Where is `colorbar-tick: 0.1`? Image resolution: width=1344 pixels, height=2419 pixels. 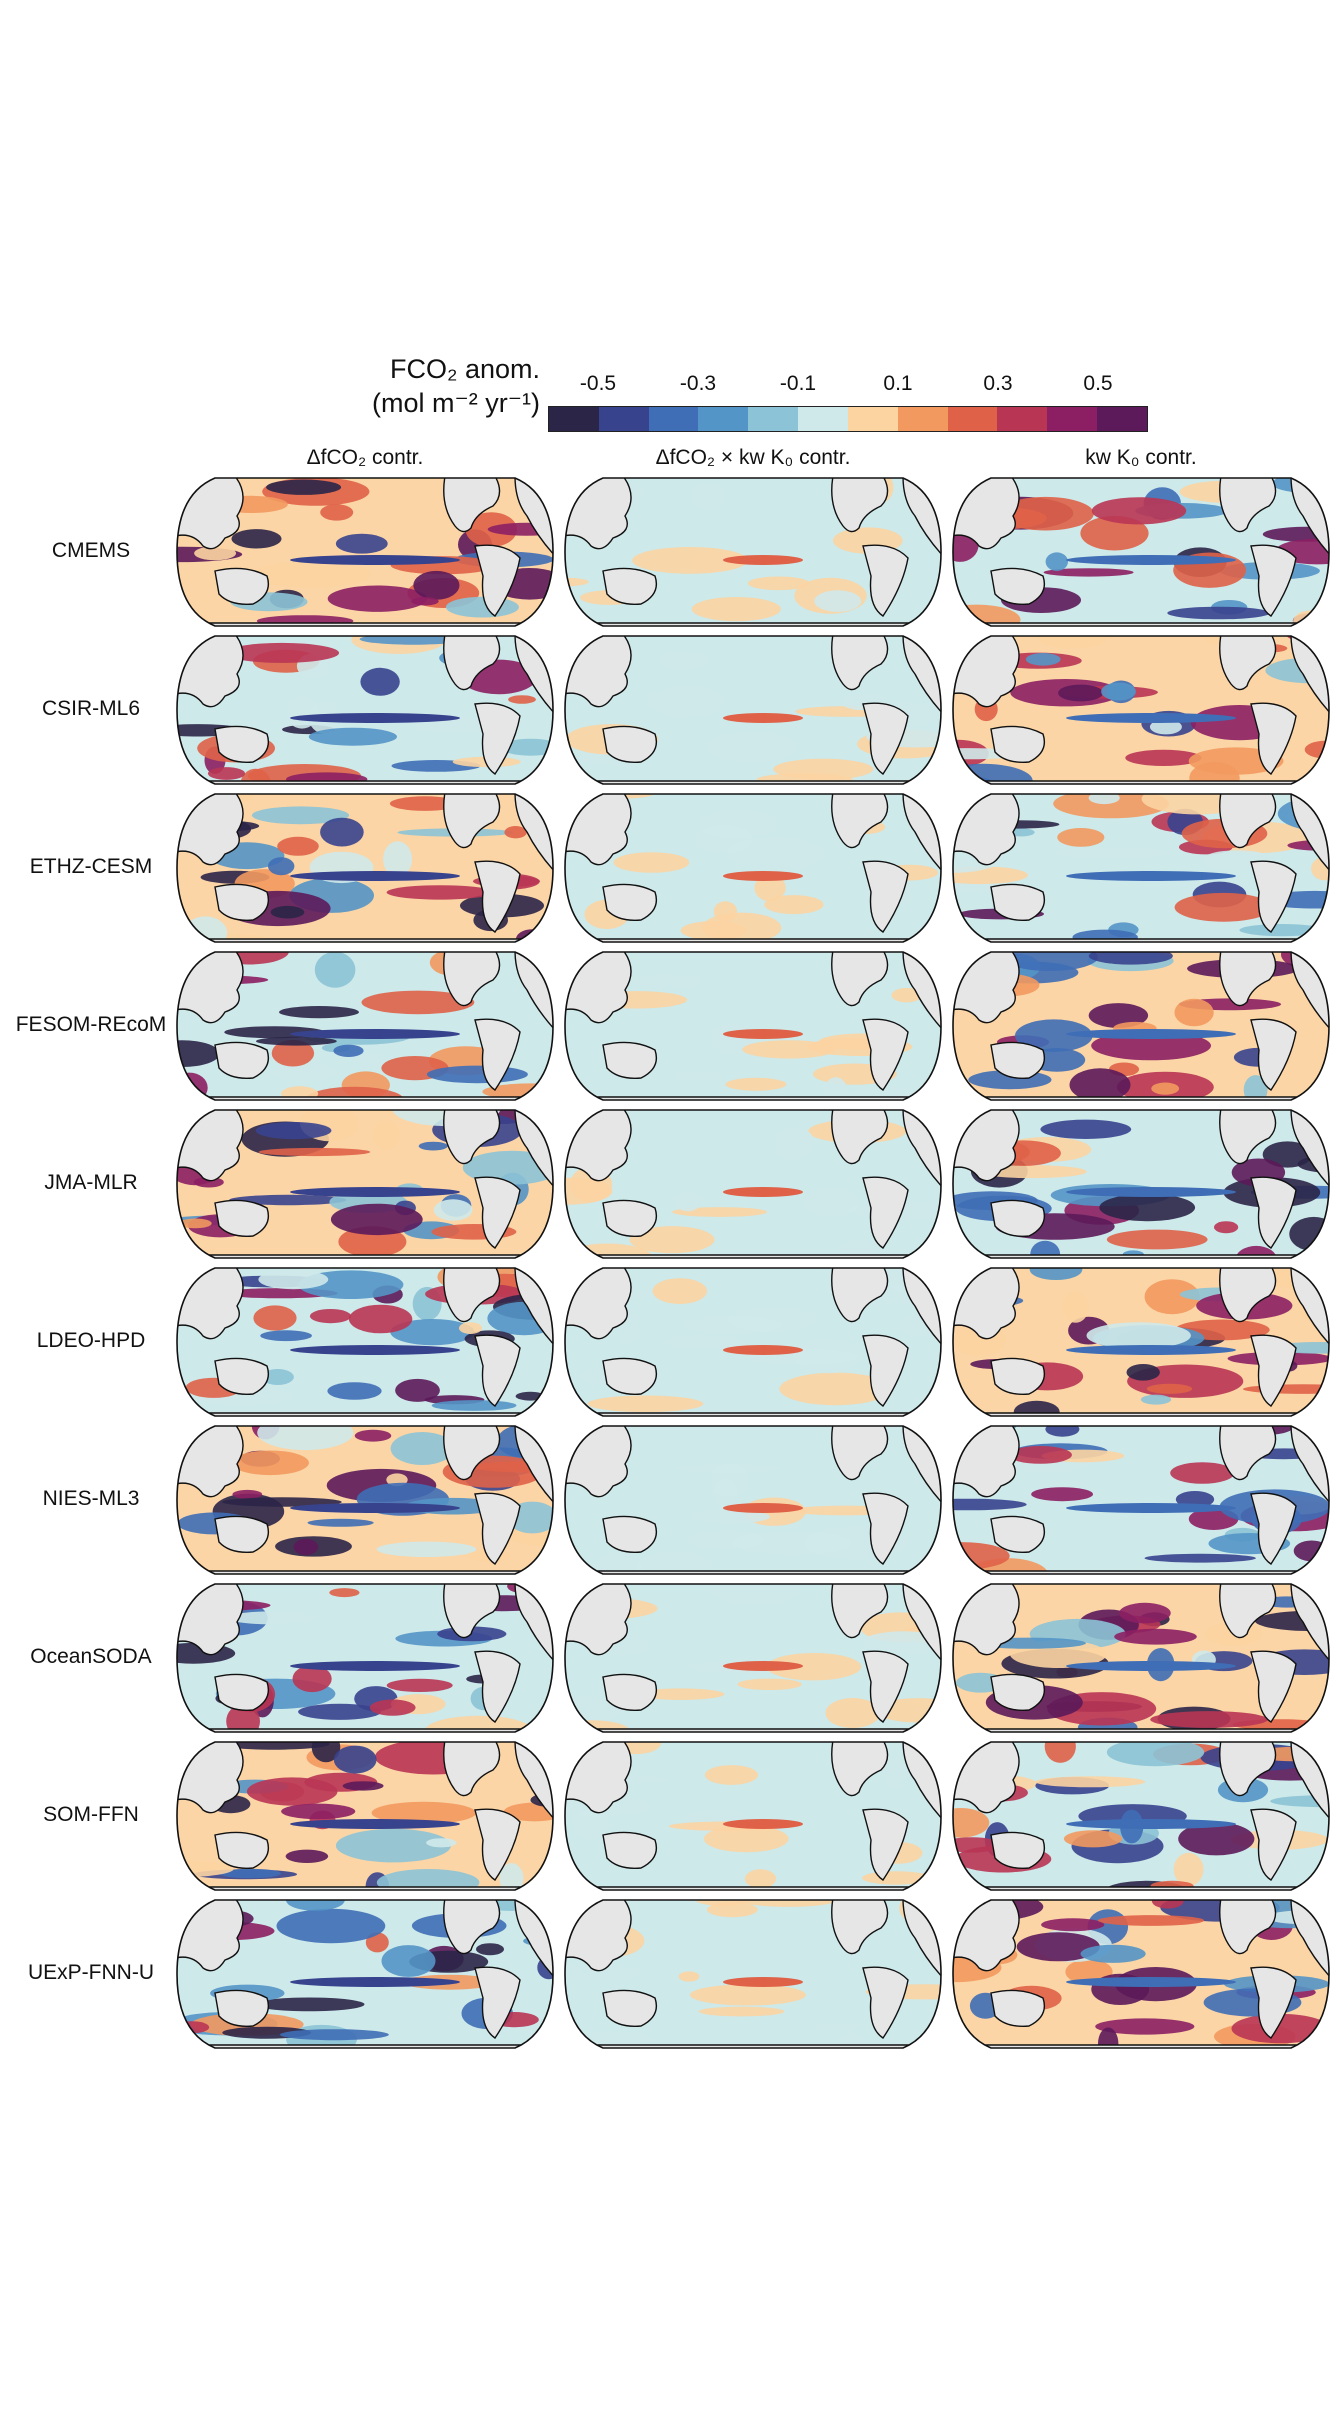 colorbar-tick: 0.1 is located at coordinates (898, 383).